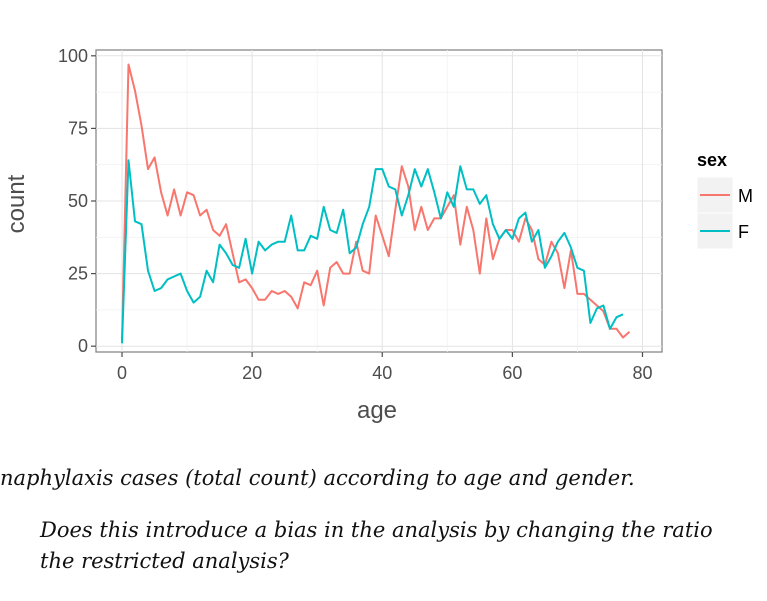 The image size is (767, 601). What do you see at coordinates (642, 373) in the screenshot?
I see `x-tick-label: 80` at bounding box center [642, 373].